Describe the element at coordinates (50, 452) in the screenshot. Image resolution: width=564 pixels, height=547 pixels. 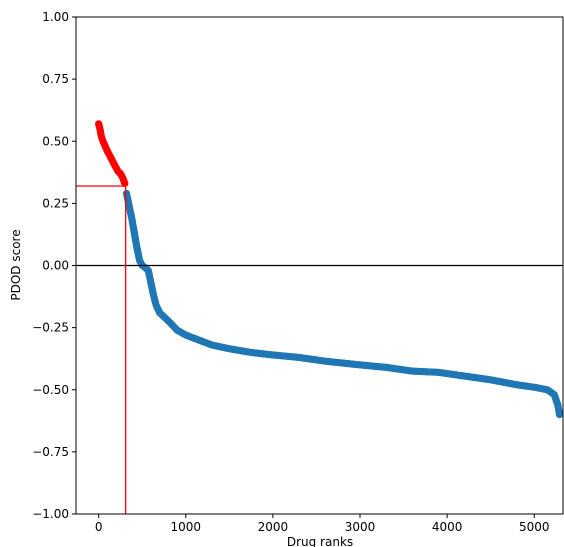
I see `y-tick-label: −0.75` at that location.